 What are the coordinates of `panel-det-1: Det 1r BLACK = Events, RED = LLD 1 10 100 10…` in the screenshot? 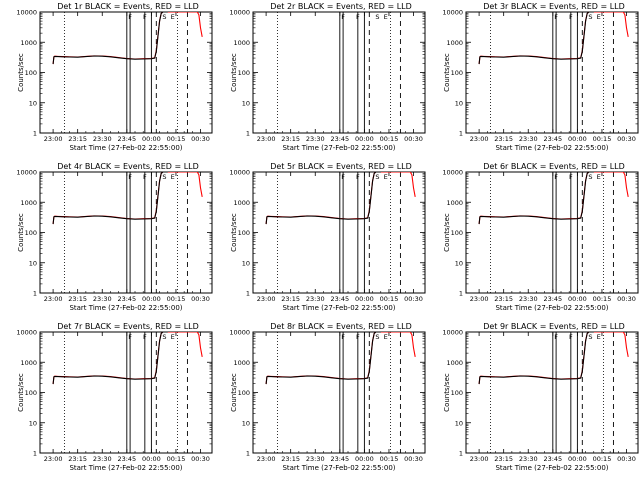 It's located at (114, 77).